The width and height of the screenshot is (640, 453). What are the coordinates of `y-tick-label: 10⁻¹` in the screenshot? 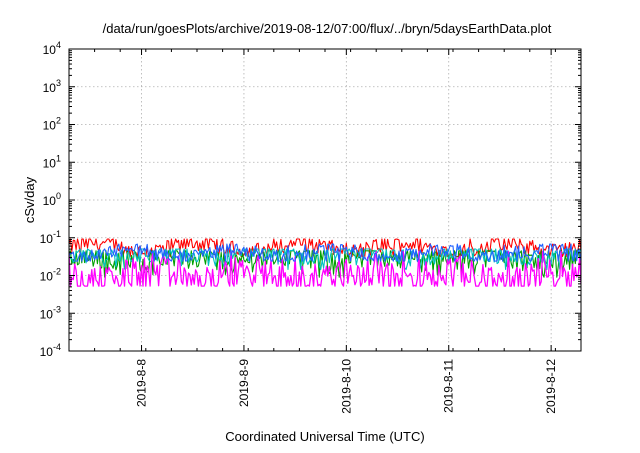 It's located at (50, 237).